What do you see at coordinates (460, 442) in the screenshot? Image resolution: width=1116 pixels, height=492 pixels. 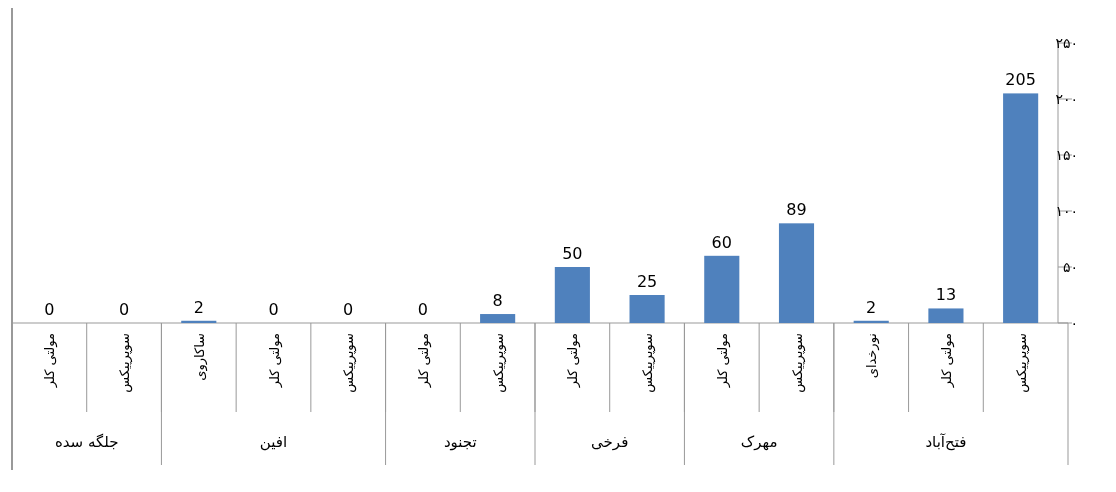 I see `text: تجنود` at bounding box center [460, 442].